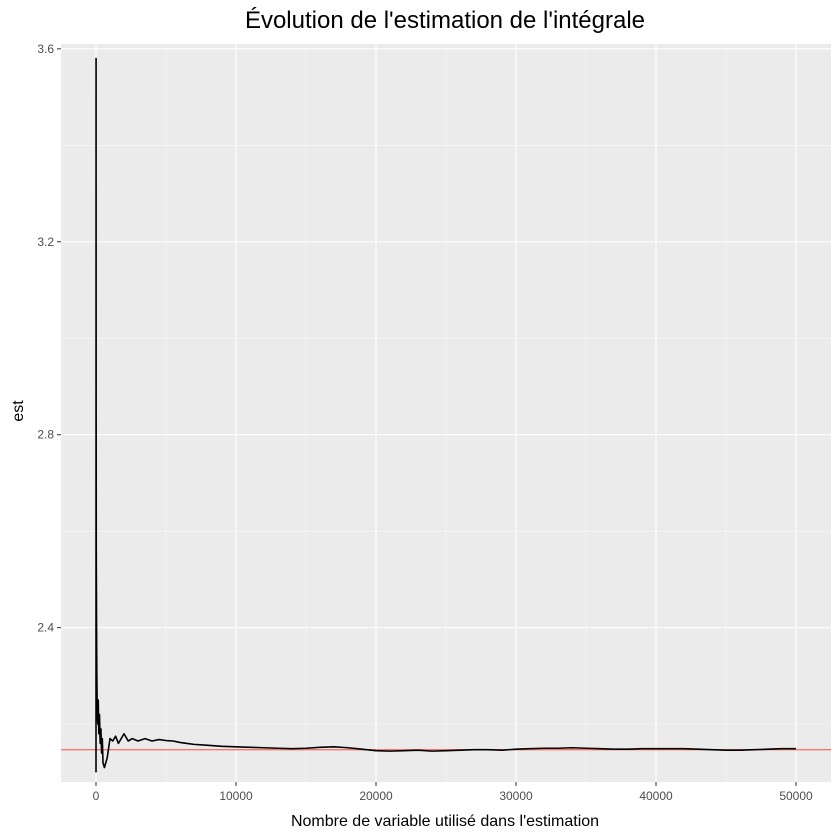 Image resolution: width=840 pixels, height=840 pixels. Describe the element at coordinates (376, 796) in the screenshot. I see `x-tick-label: 20000` at that location.